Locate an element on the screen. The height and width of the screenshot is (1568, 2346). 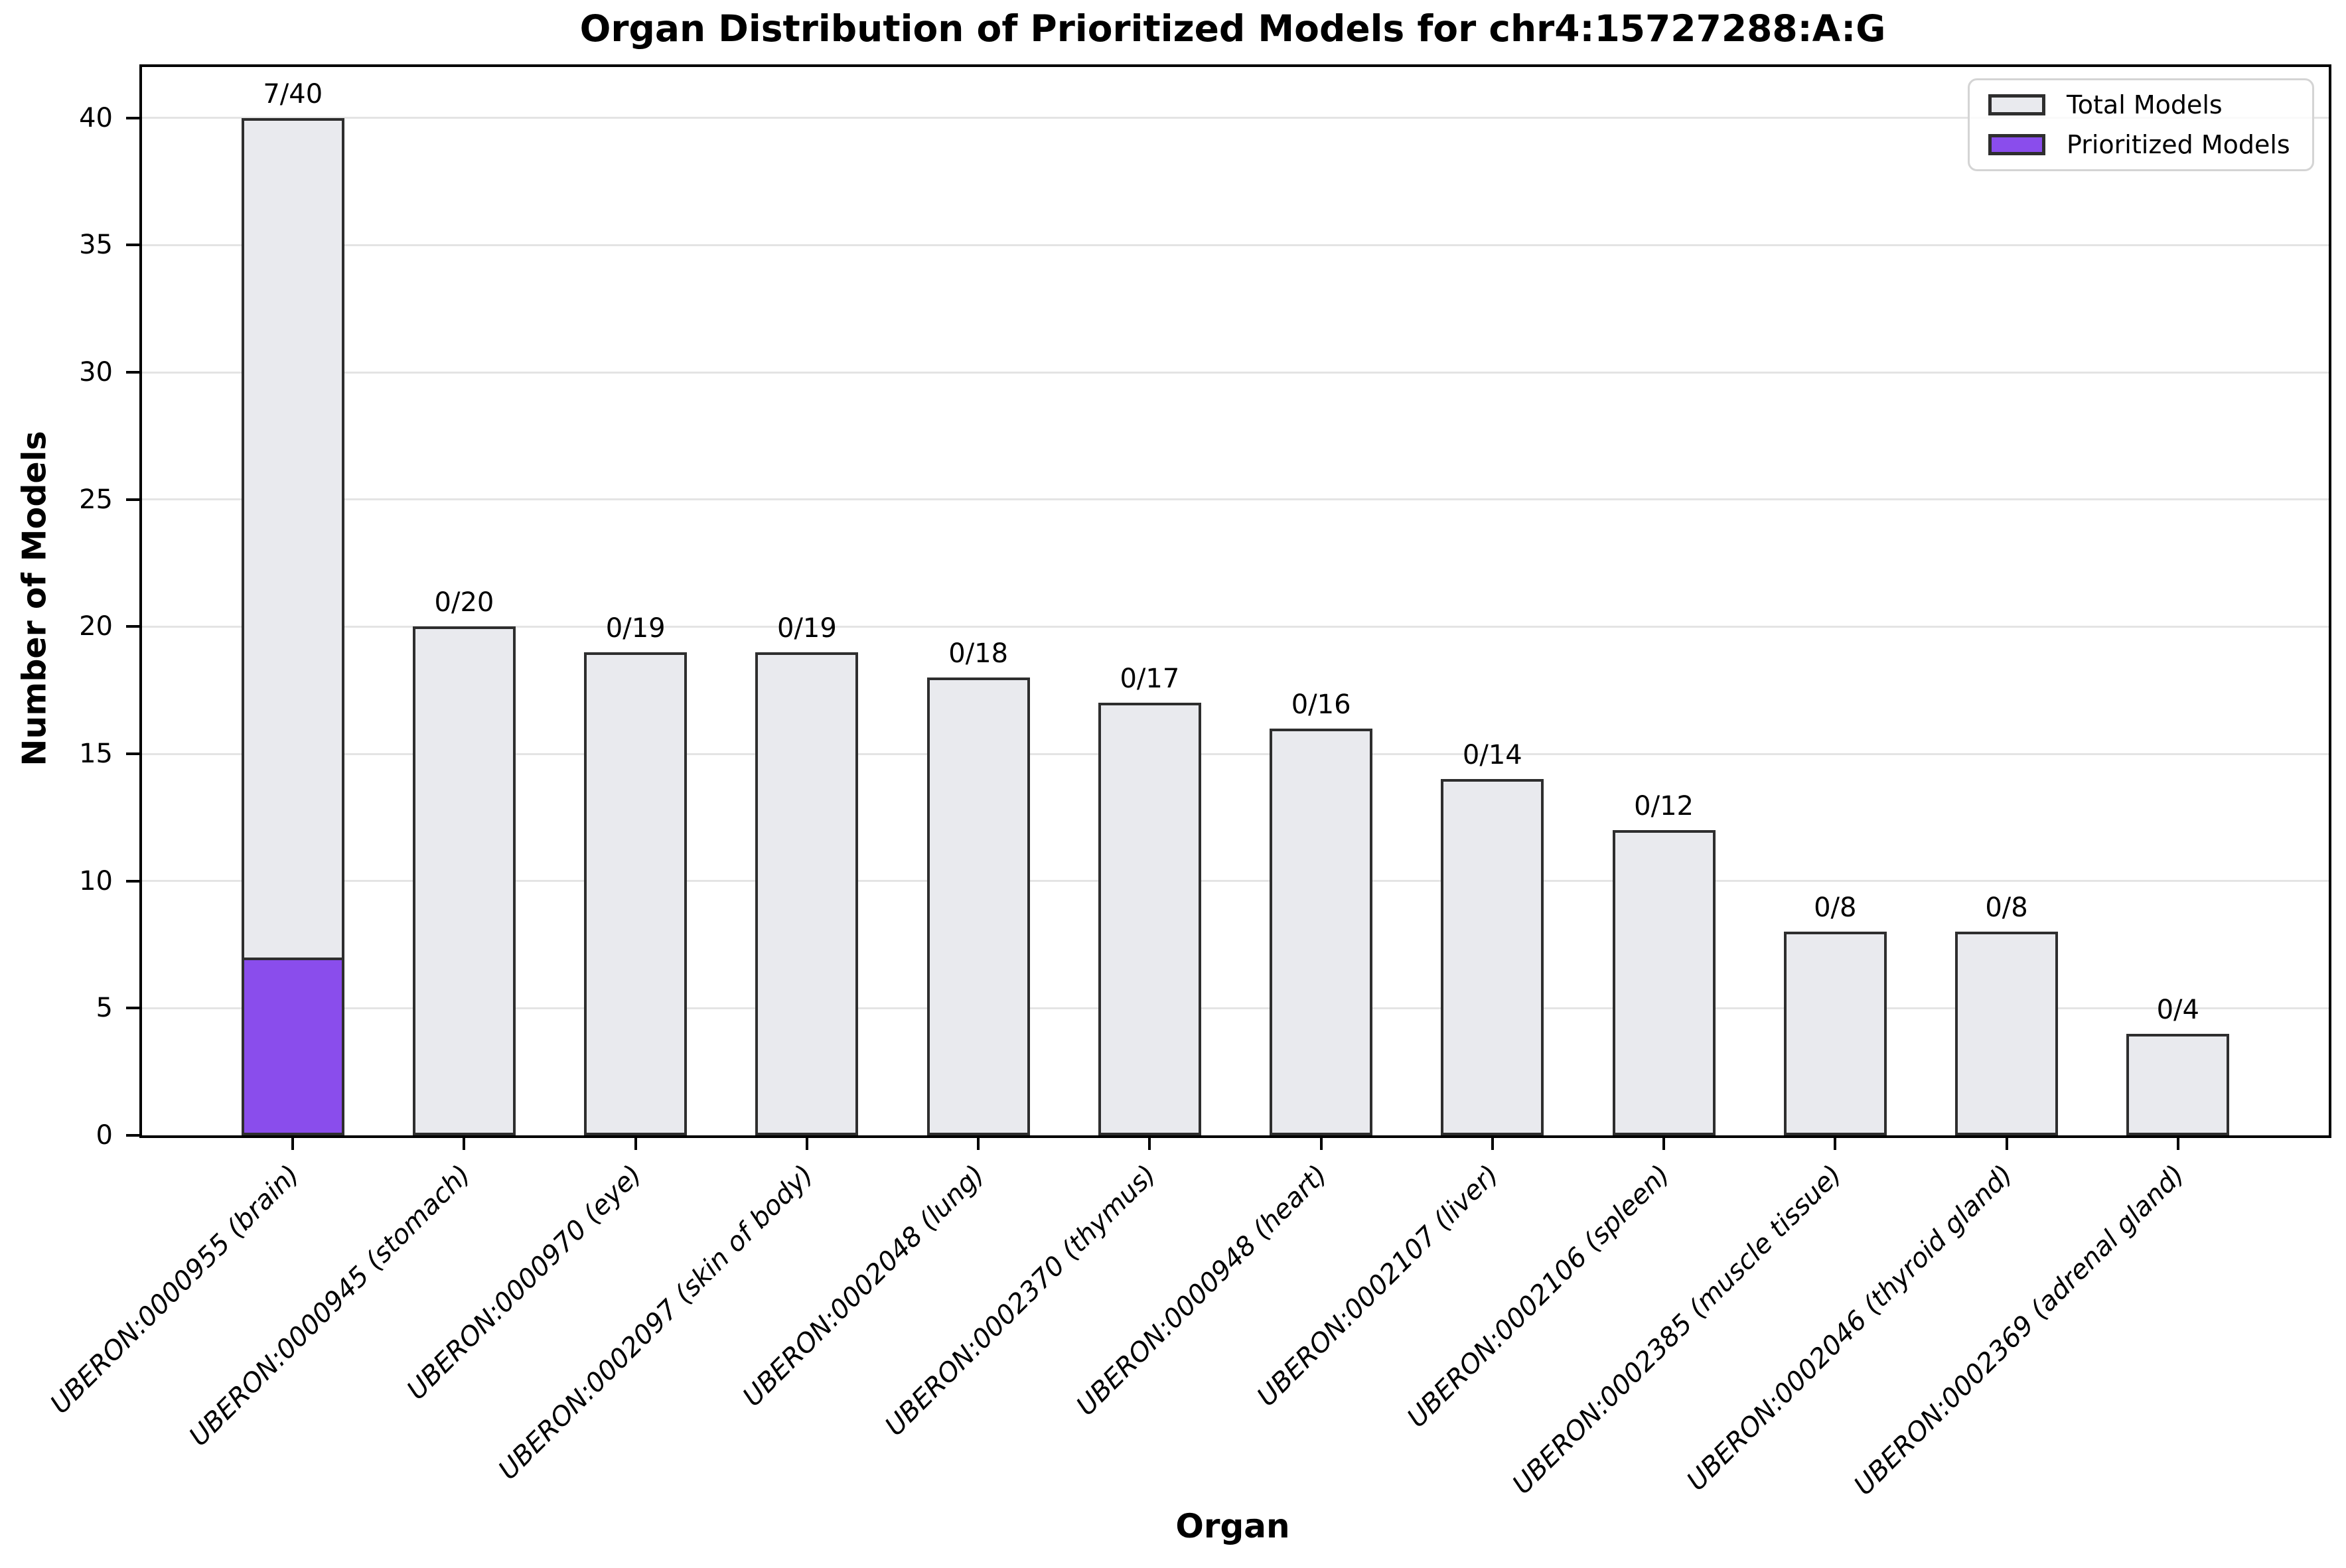
bar-value-label: 0/12 is located at coordinates (1664, 806).